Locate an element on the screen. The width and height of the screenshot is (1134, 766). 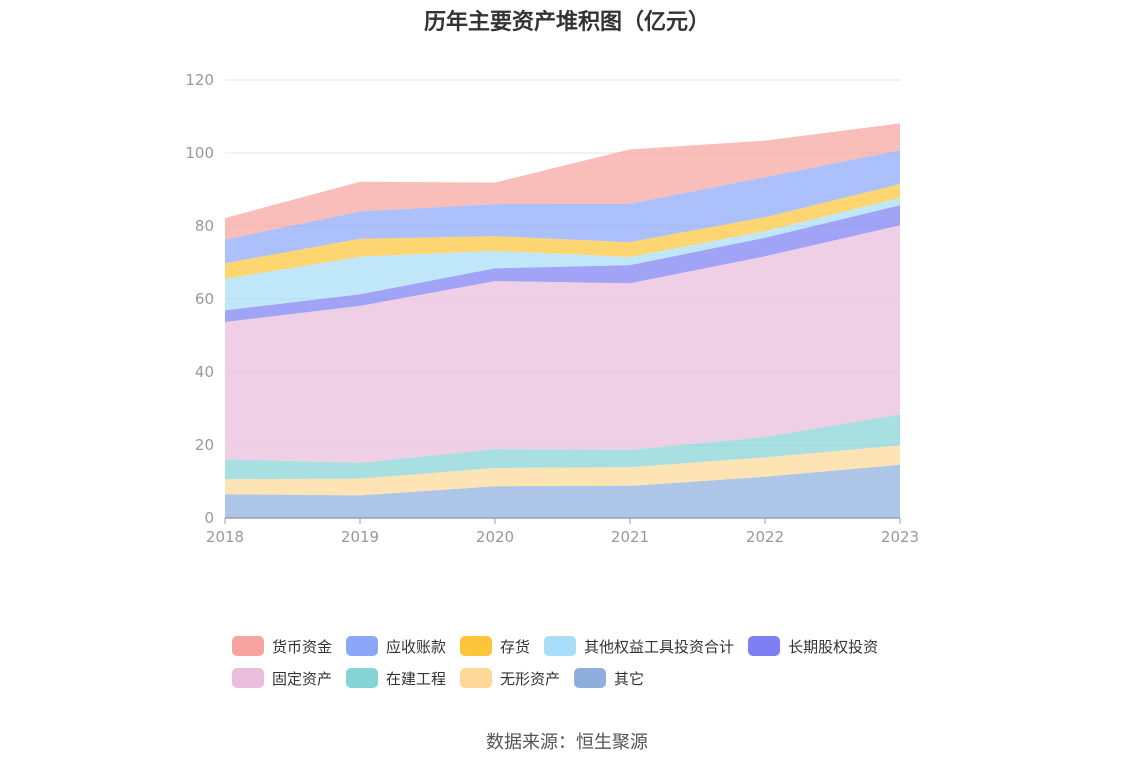
x-tick-label: 2019 is located at coordinates (360, 537).